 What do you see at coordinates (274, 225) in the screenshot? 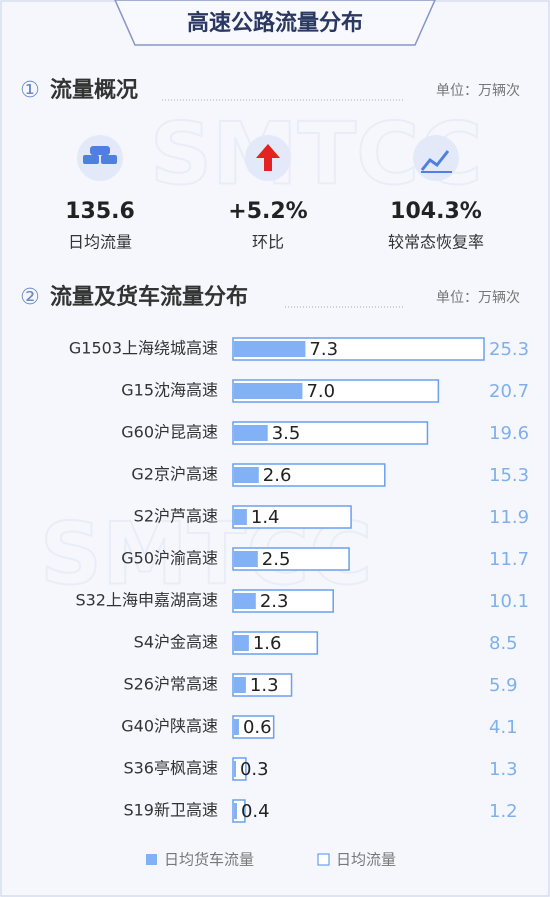
I see `kpi-group: 135.6 日均流量 +5.2% 环比 104.3% 较常态恢复率` at bounding box center [274, 225].